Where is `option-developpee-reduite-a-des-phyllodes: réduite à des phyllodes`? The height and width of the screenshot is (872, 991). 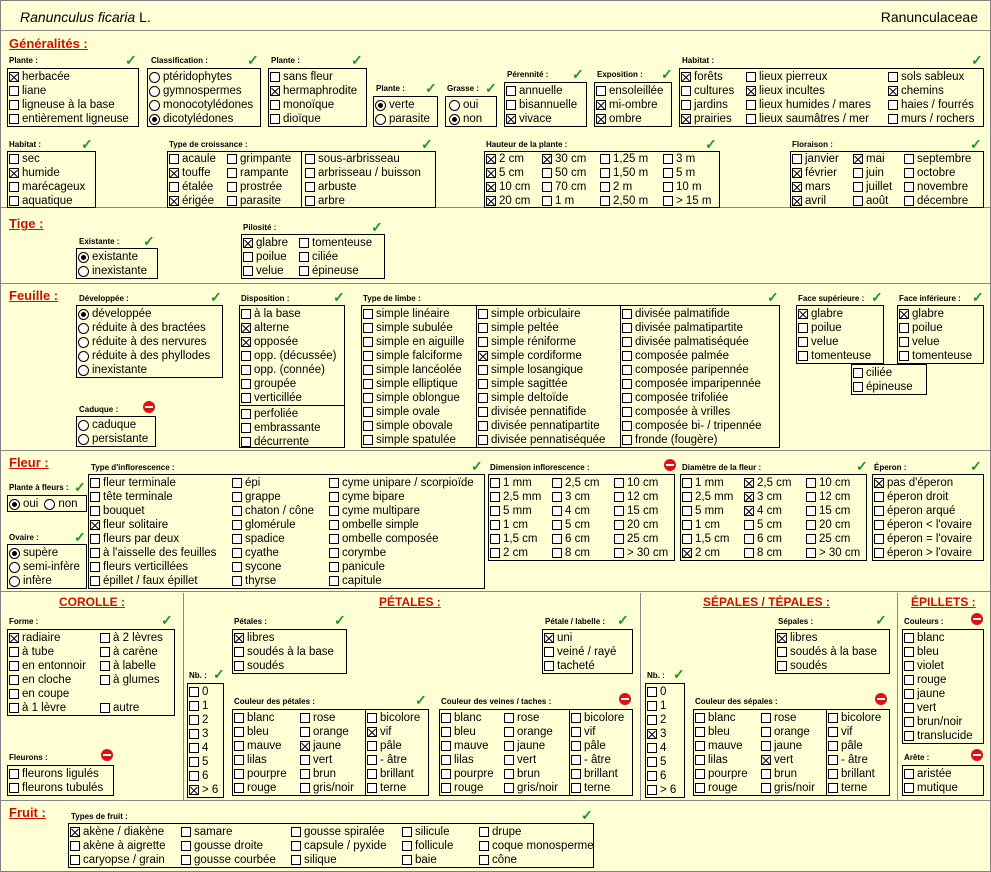 option-developpee-reduite-a-des-phyllodes: réduite à des phyllodes is located at coordinates (144, 356).